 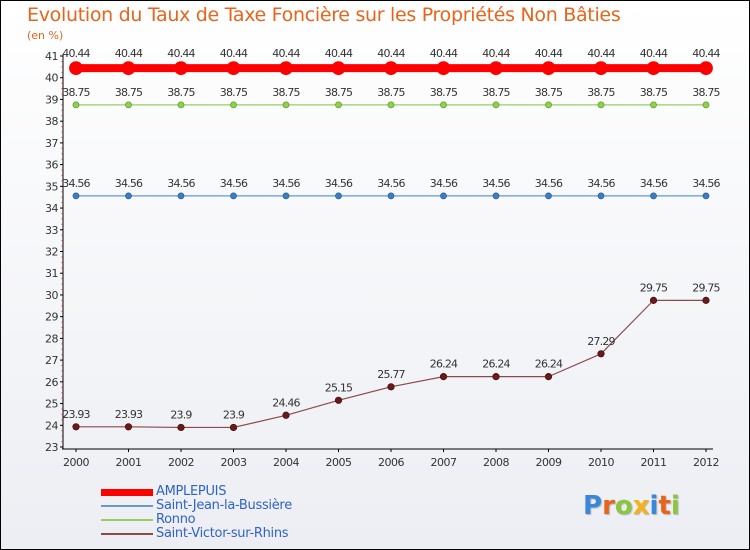 I want to click on data-label-saint-victor-sur-rhins: 27.29, so click(x=601, y=341).